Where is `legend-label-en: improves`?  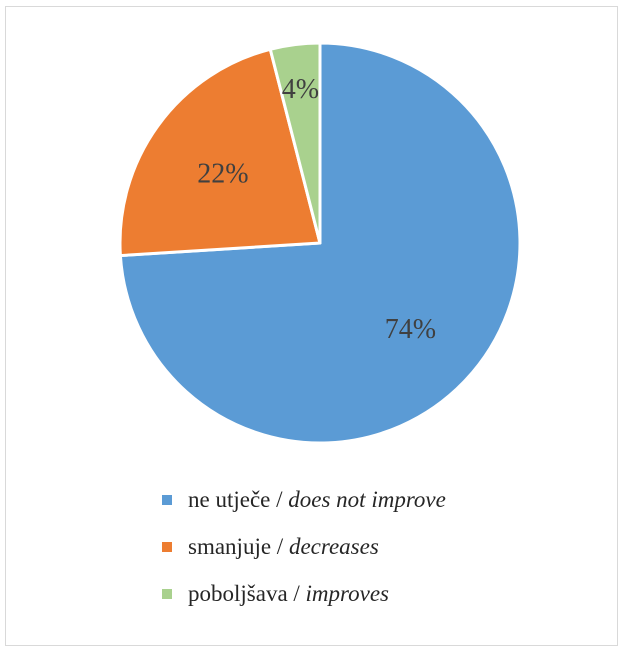 legend-label-en: improves is located at coordinates (347, 593).